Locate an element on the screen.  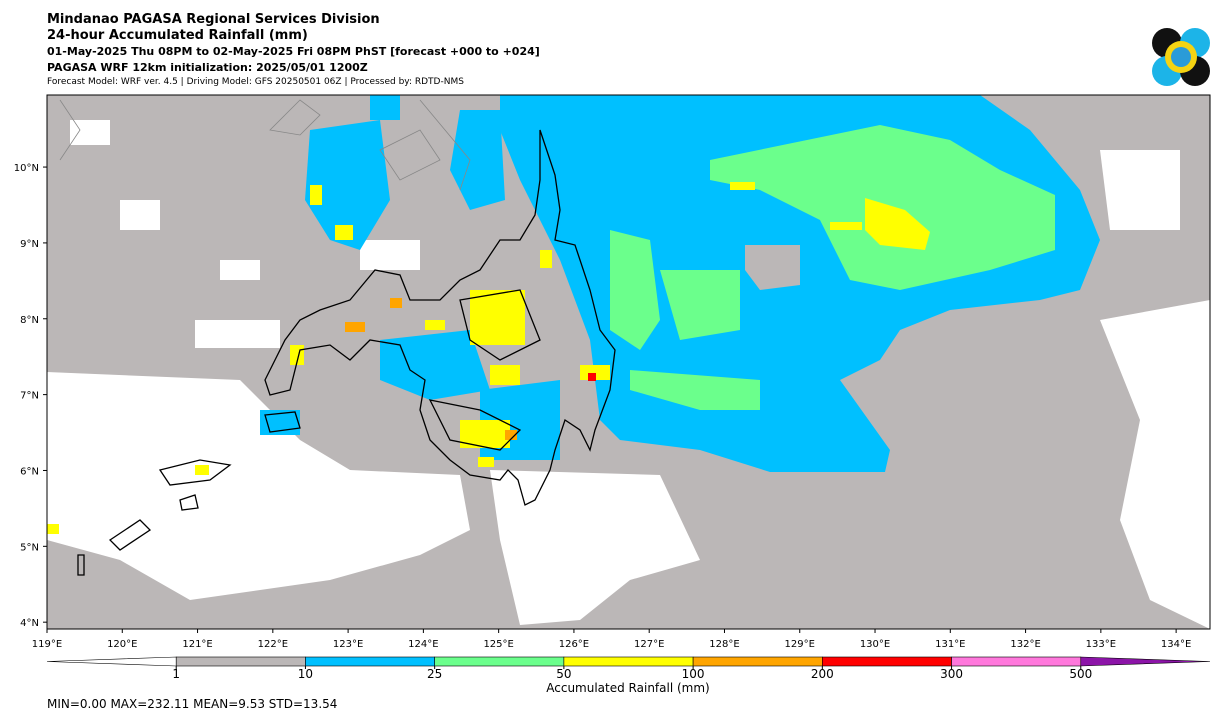
x-tick-label: 134°E is located at coordinates (1176, 644).